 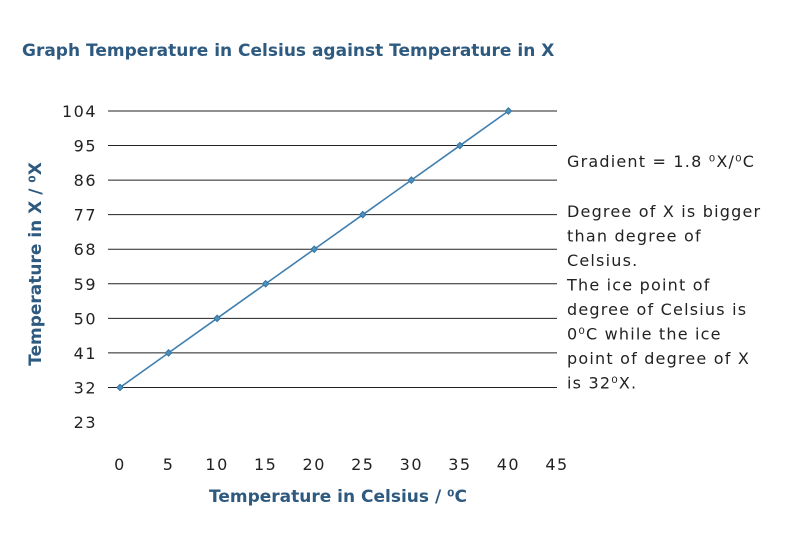 What do you see at coordinates (644, 334) in the screenshot?
I see `annotation-line: 0⁰C while the ice` at bounding box center [644, 334].